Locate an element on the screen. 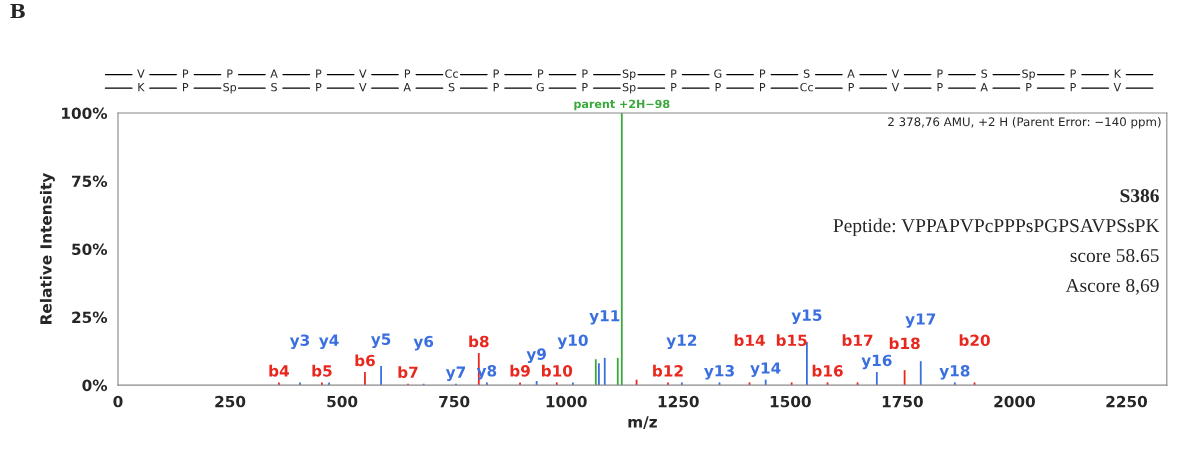  annotation: y12 is located at coordinates (681, 342).